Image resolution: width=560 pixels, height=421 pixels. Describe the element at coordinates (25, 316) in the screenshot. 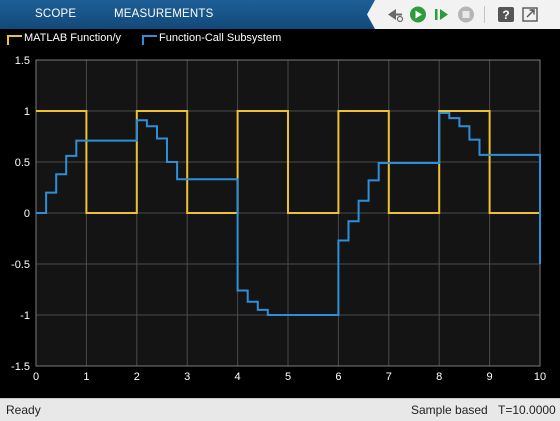

I see `y-tick-label: -1` at that location.